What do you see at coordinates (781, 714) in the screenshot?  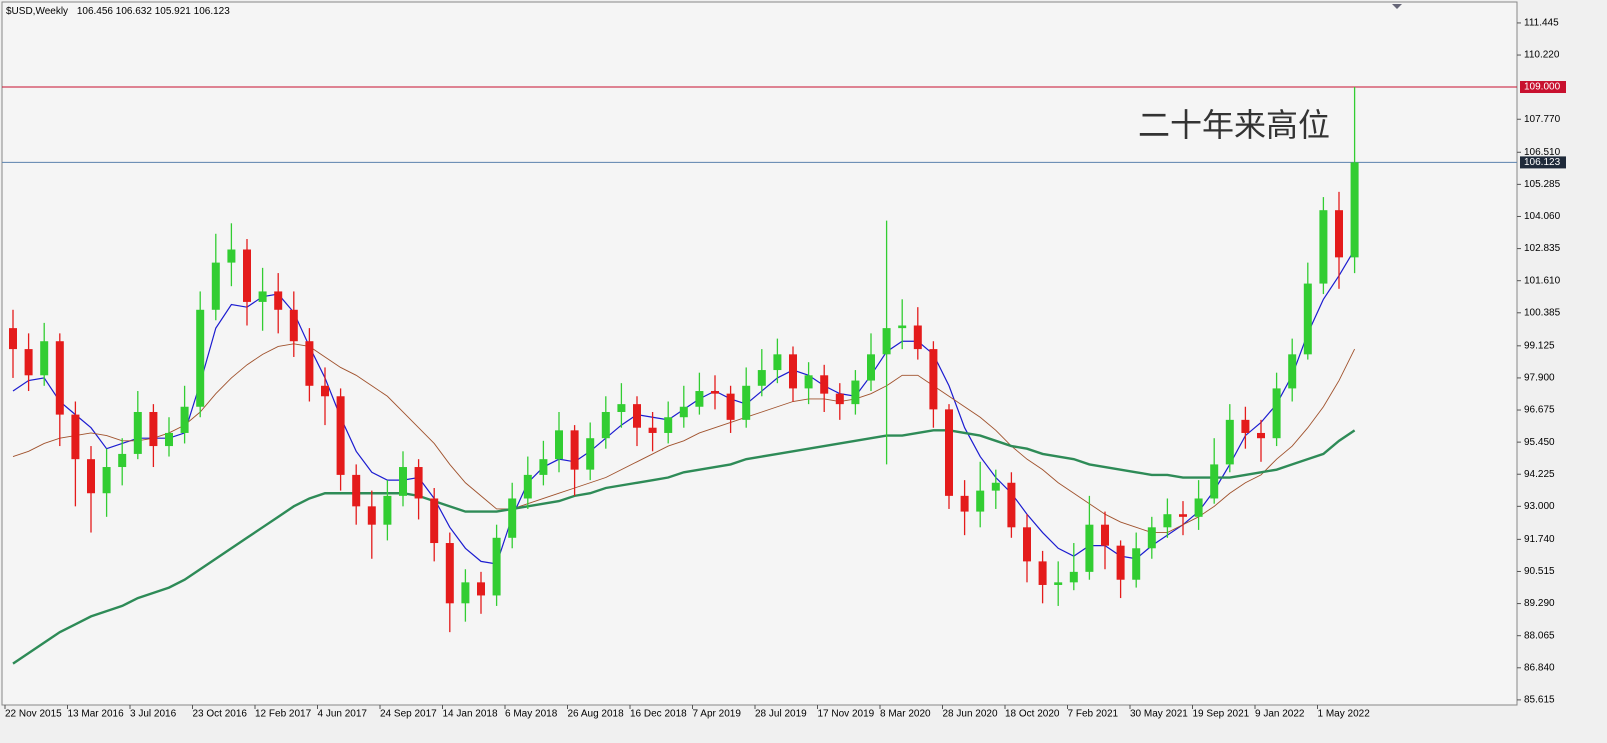 I see `x-tick-label: 28 Jul 2019` at bounding box center [781, 714].